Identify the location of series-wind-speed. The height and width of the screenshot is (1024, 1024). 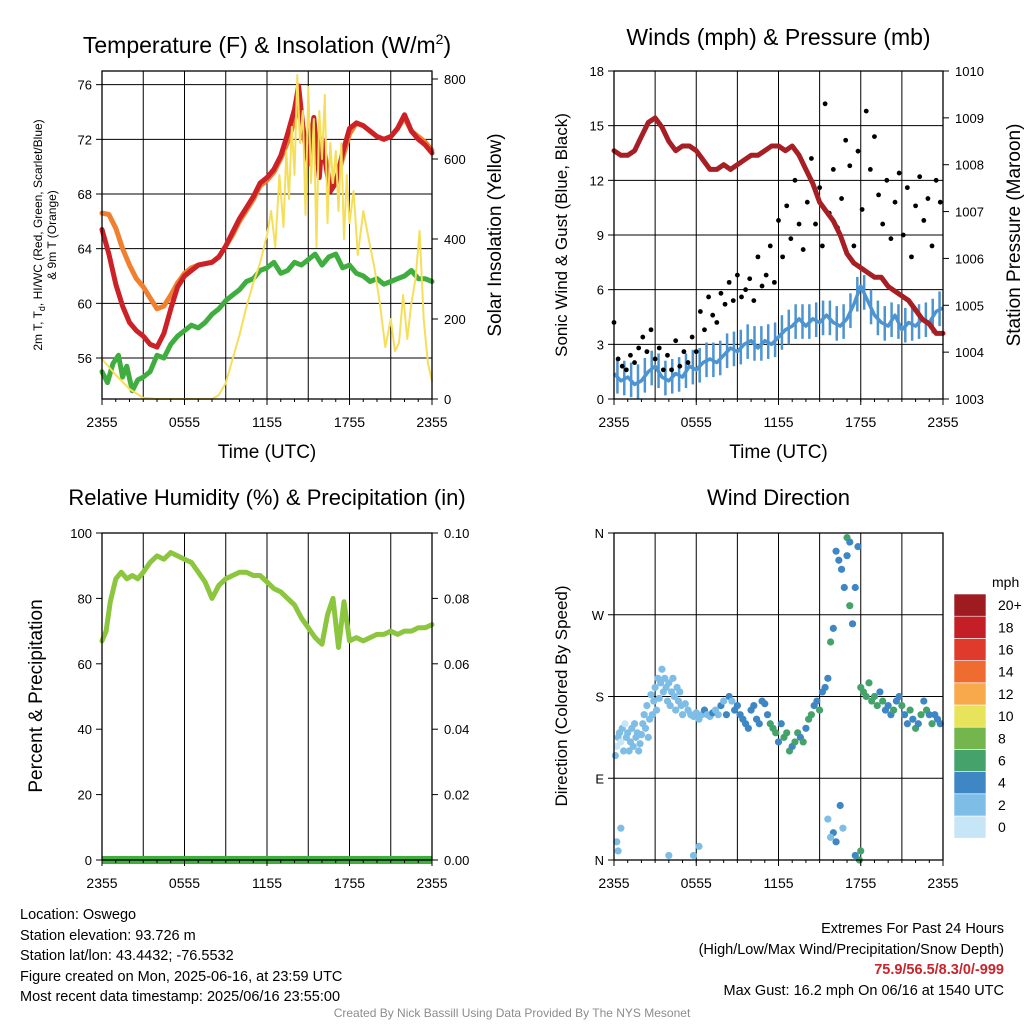
(778, 335).